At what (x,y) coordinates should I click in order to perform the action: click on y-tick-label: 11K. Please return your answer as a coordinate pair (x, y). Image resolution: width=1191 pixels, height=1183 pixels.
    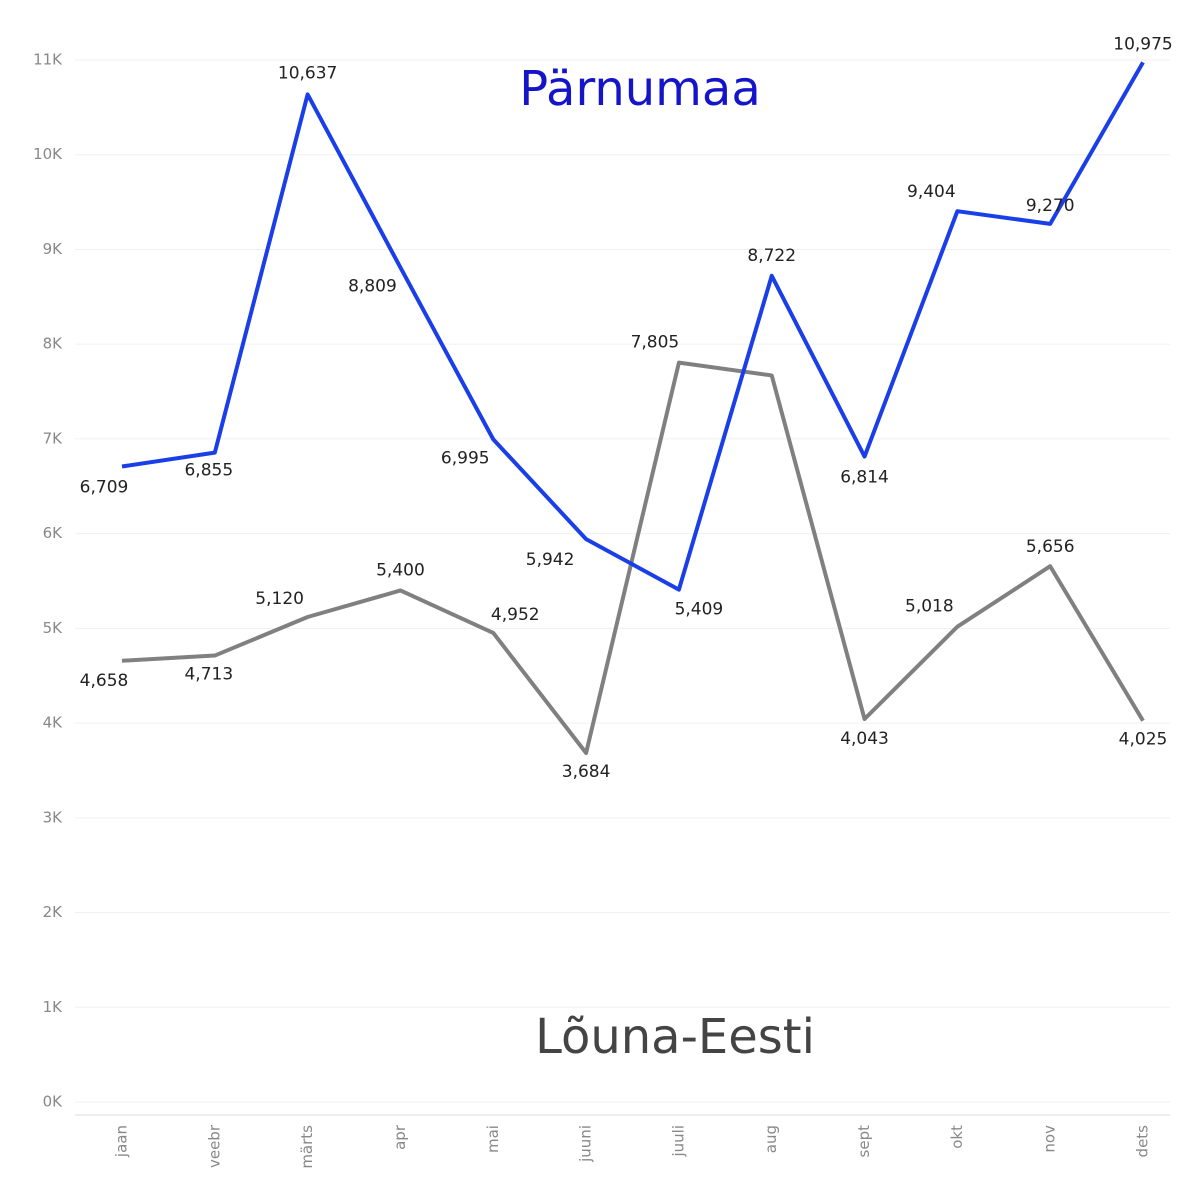
    Looking at the image, I should click on (48, 60).